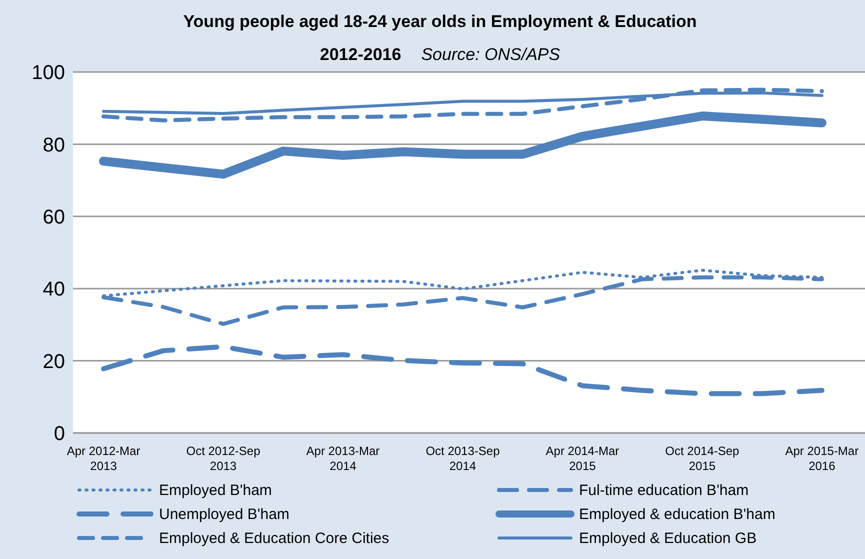  I want to click on x-tick-label: Apr 2012-Mar 2013, so click(103, 458).